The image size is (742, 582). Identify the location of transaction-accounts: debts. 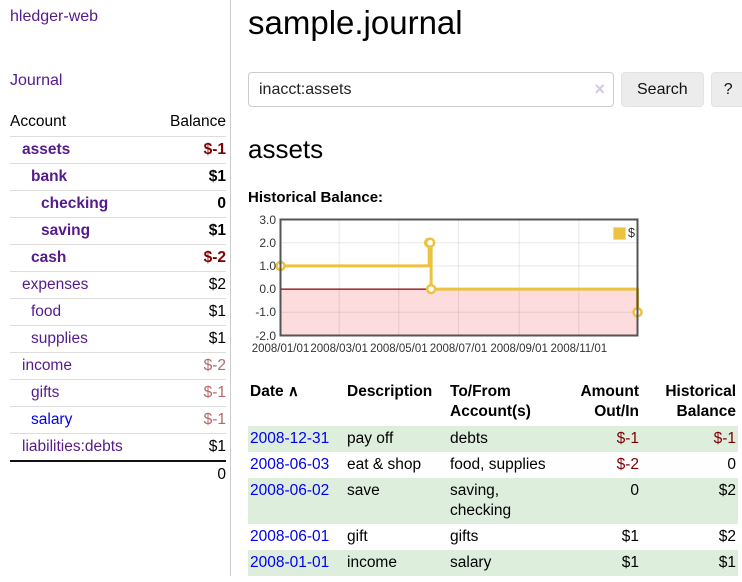
(469, 438).